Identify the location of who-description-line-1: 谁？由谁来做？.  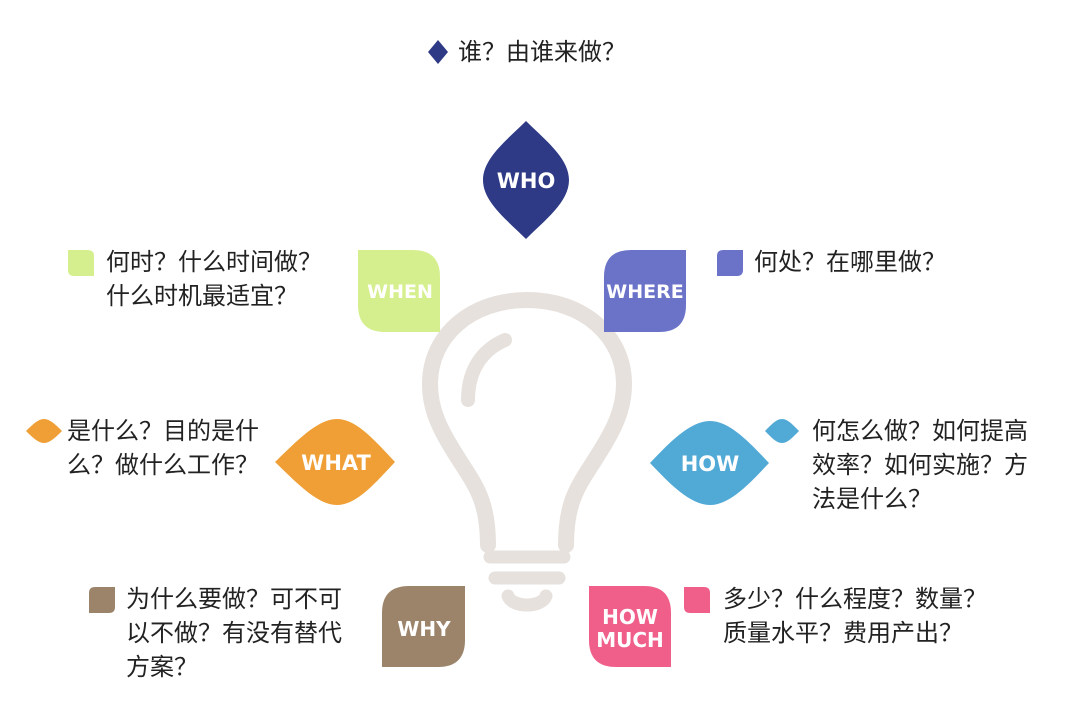
(542, 52).